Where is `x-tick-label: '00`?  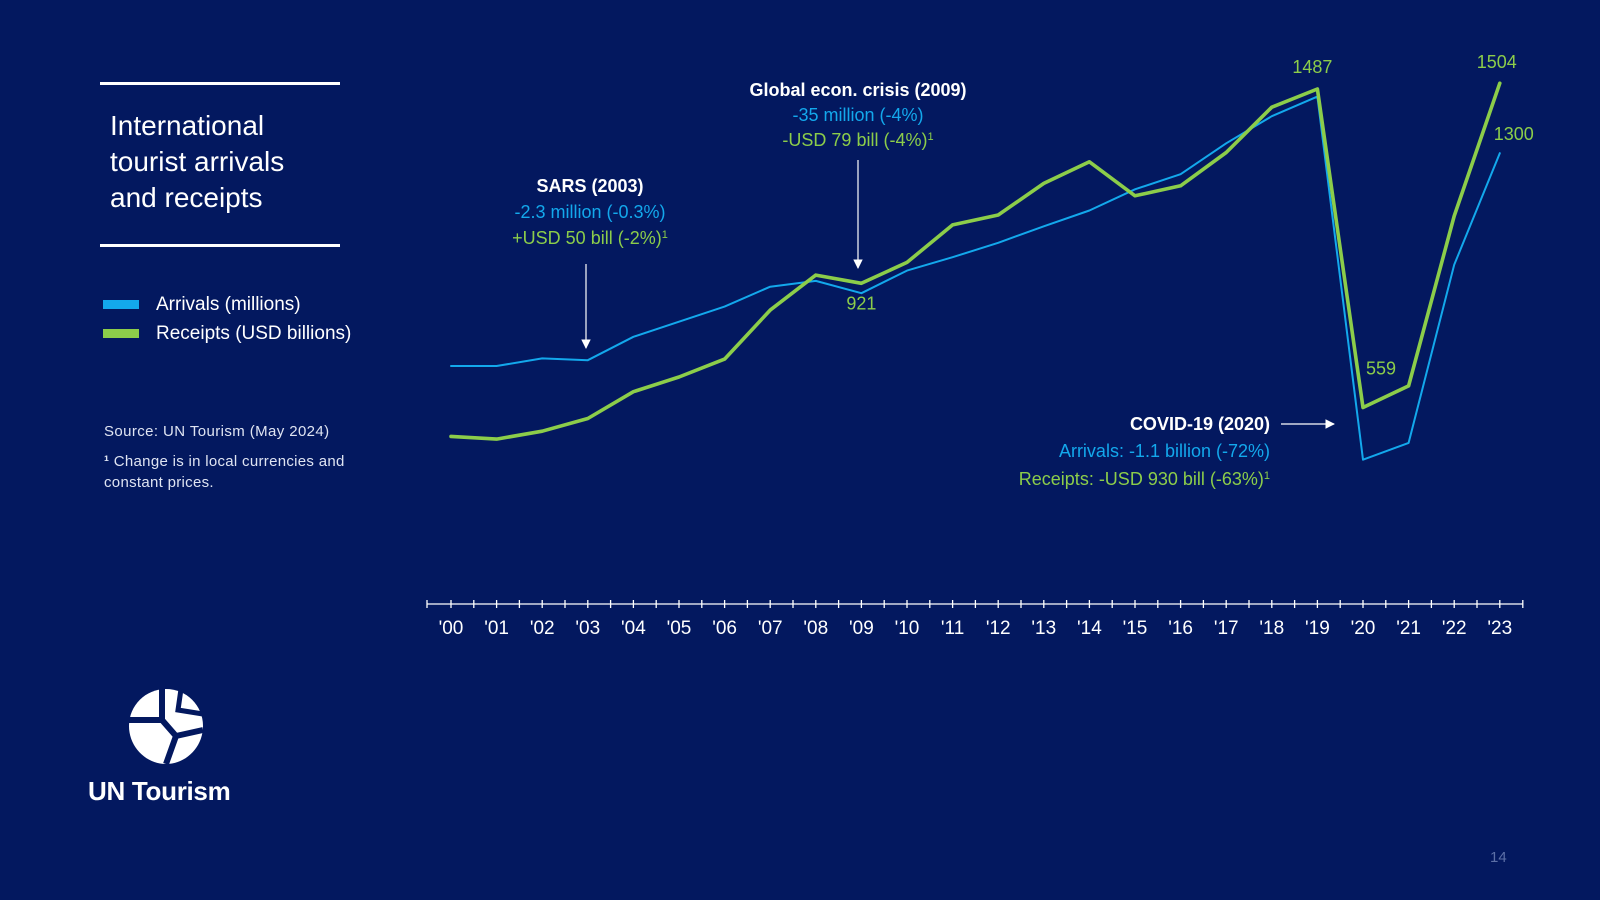 x-tick-label: '00 is located at coordinates (451, 628).